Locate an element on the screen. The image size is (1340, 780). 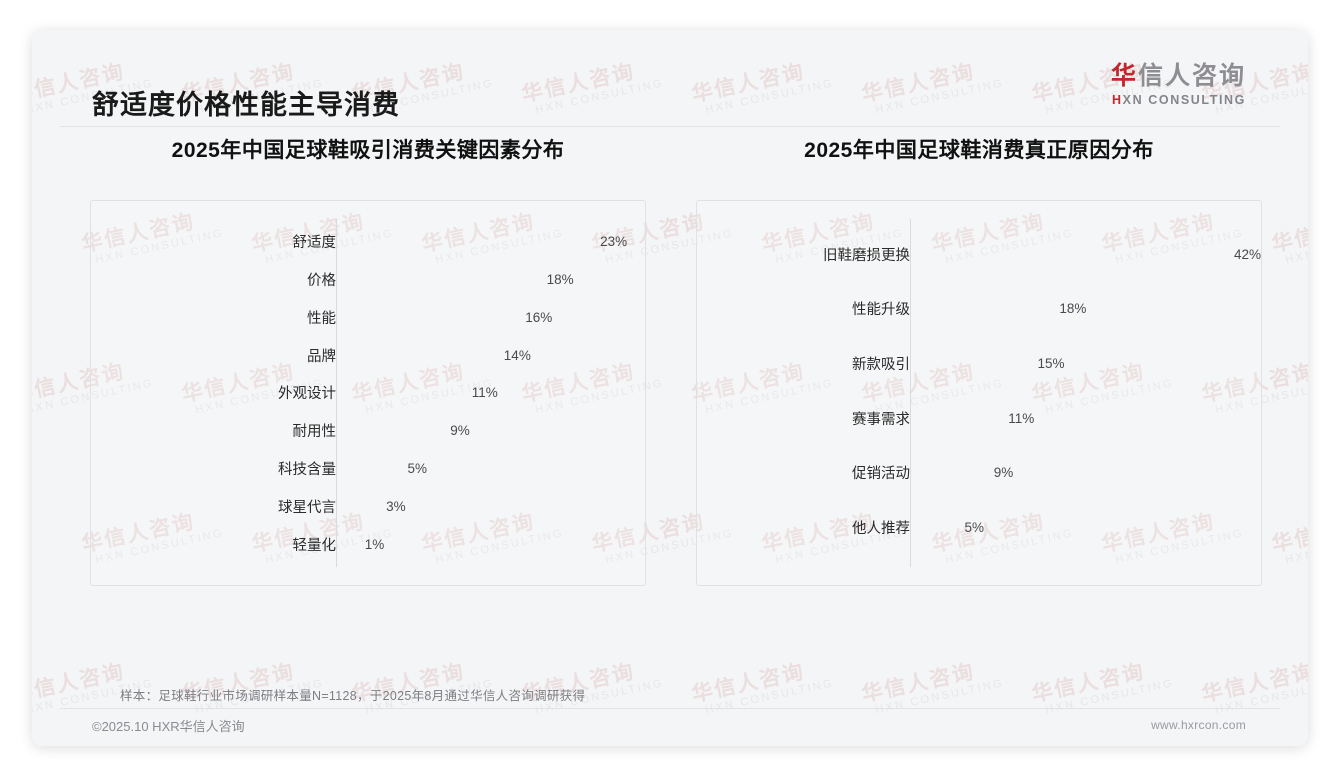
bar-row: 旧鞋磨损更换 42% is located at coordinates (979, 254).